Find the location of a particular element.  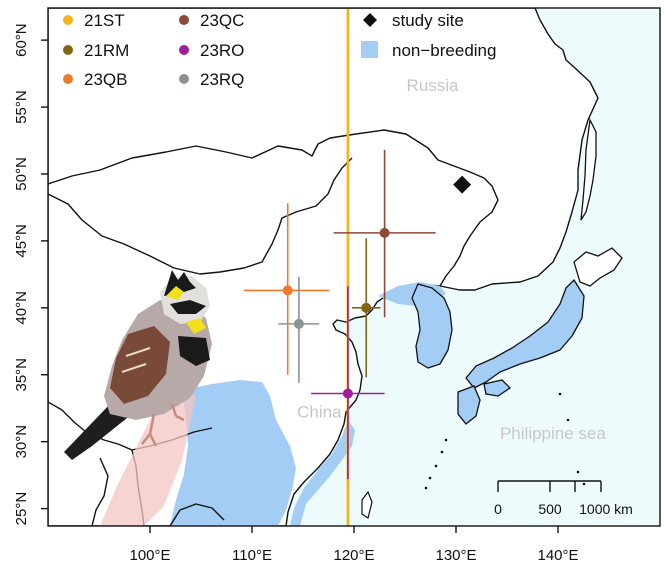

non-breeding-china is located at coordinates (233, 453).